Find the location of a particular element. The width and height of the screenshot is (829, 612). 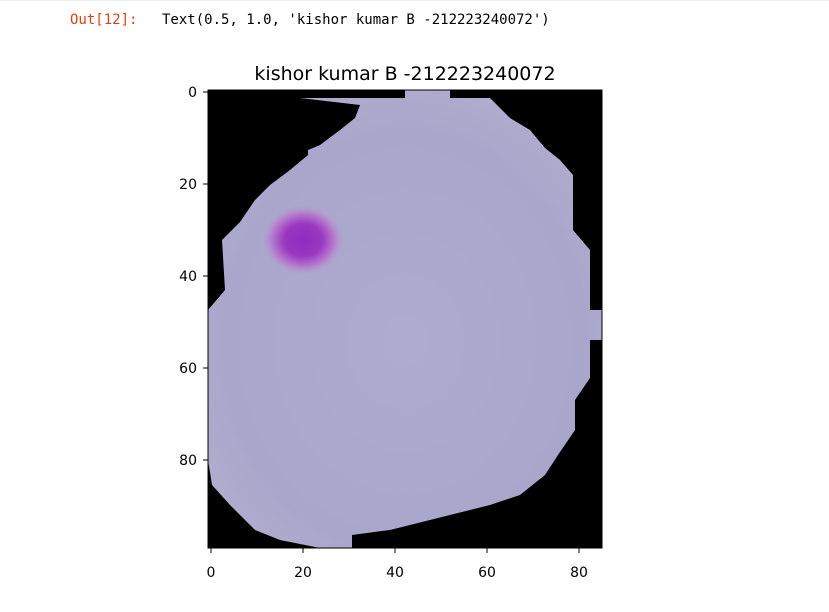

output-prompt: Out[12]: is located at coordinates (104, 20).